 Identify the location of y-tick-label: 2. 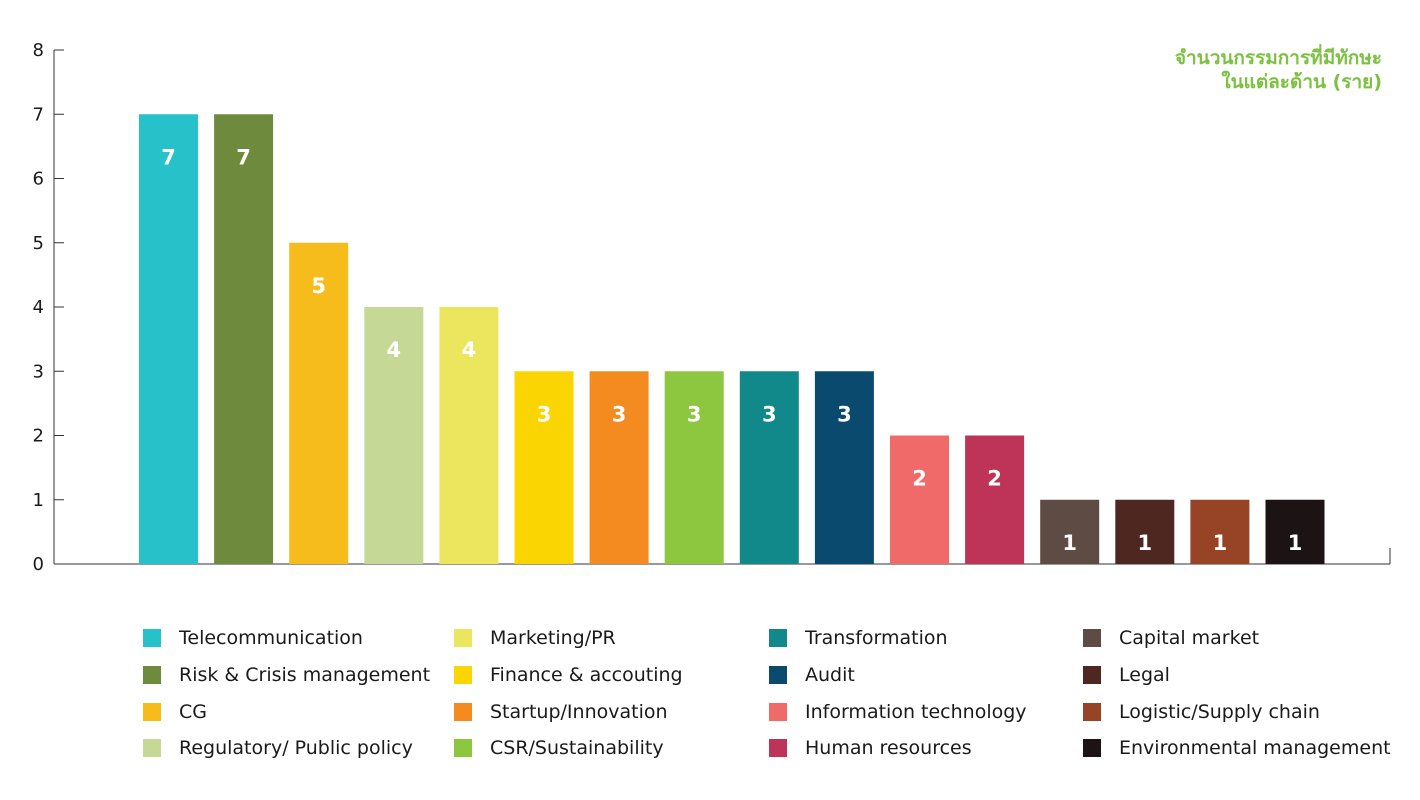
(38, 436).